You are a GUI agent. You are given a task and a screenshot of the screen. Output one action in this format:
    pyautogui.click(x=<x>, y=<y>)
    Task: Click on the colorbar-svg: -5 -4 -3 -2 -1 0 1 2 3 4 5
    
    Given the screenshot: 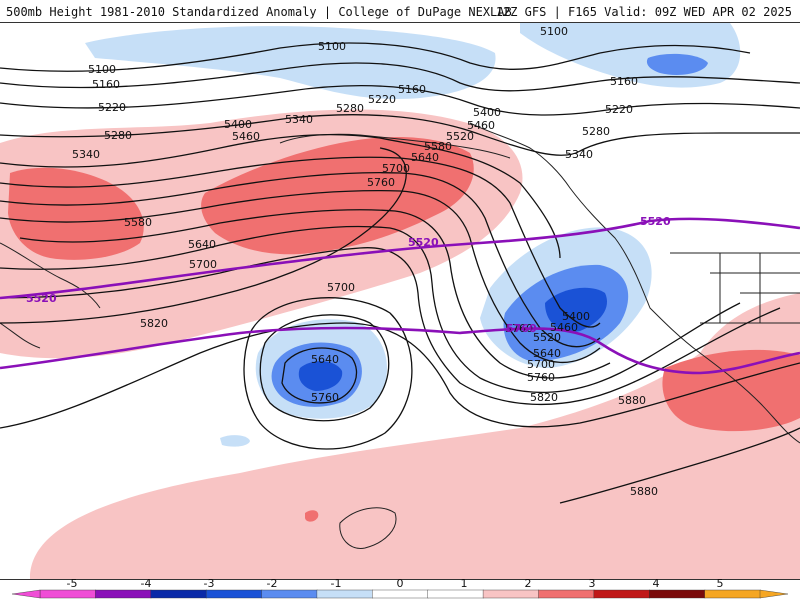 What is the action you would take?
    pyautogui.click(x=400, y=588)
    